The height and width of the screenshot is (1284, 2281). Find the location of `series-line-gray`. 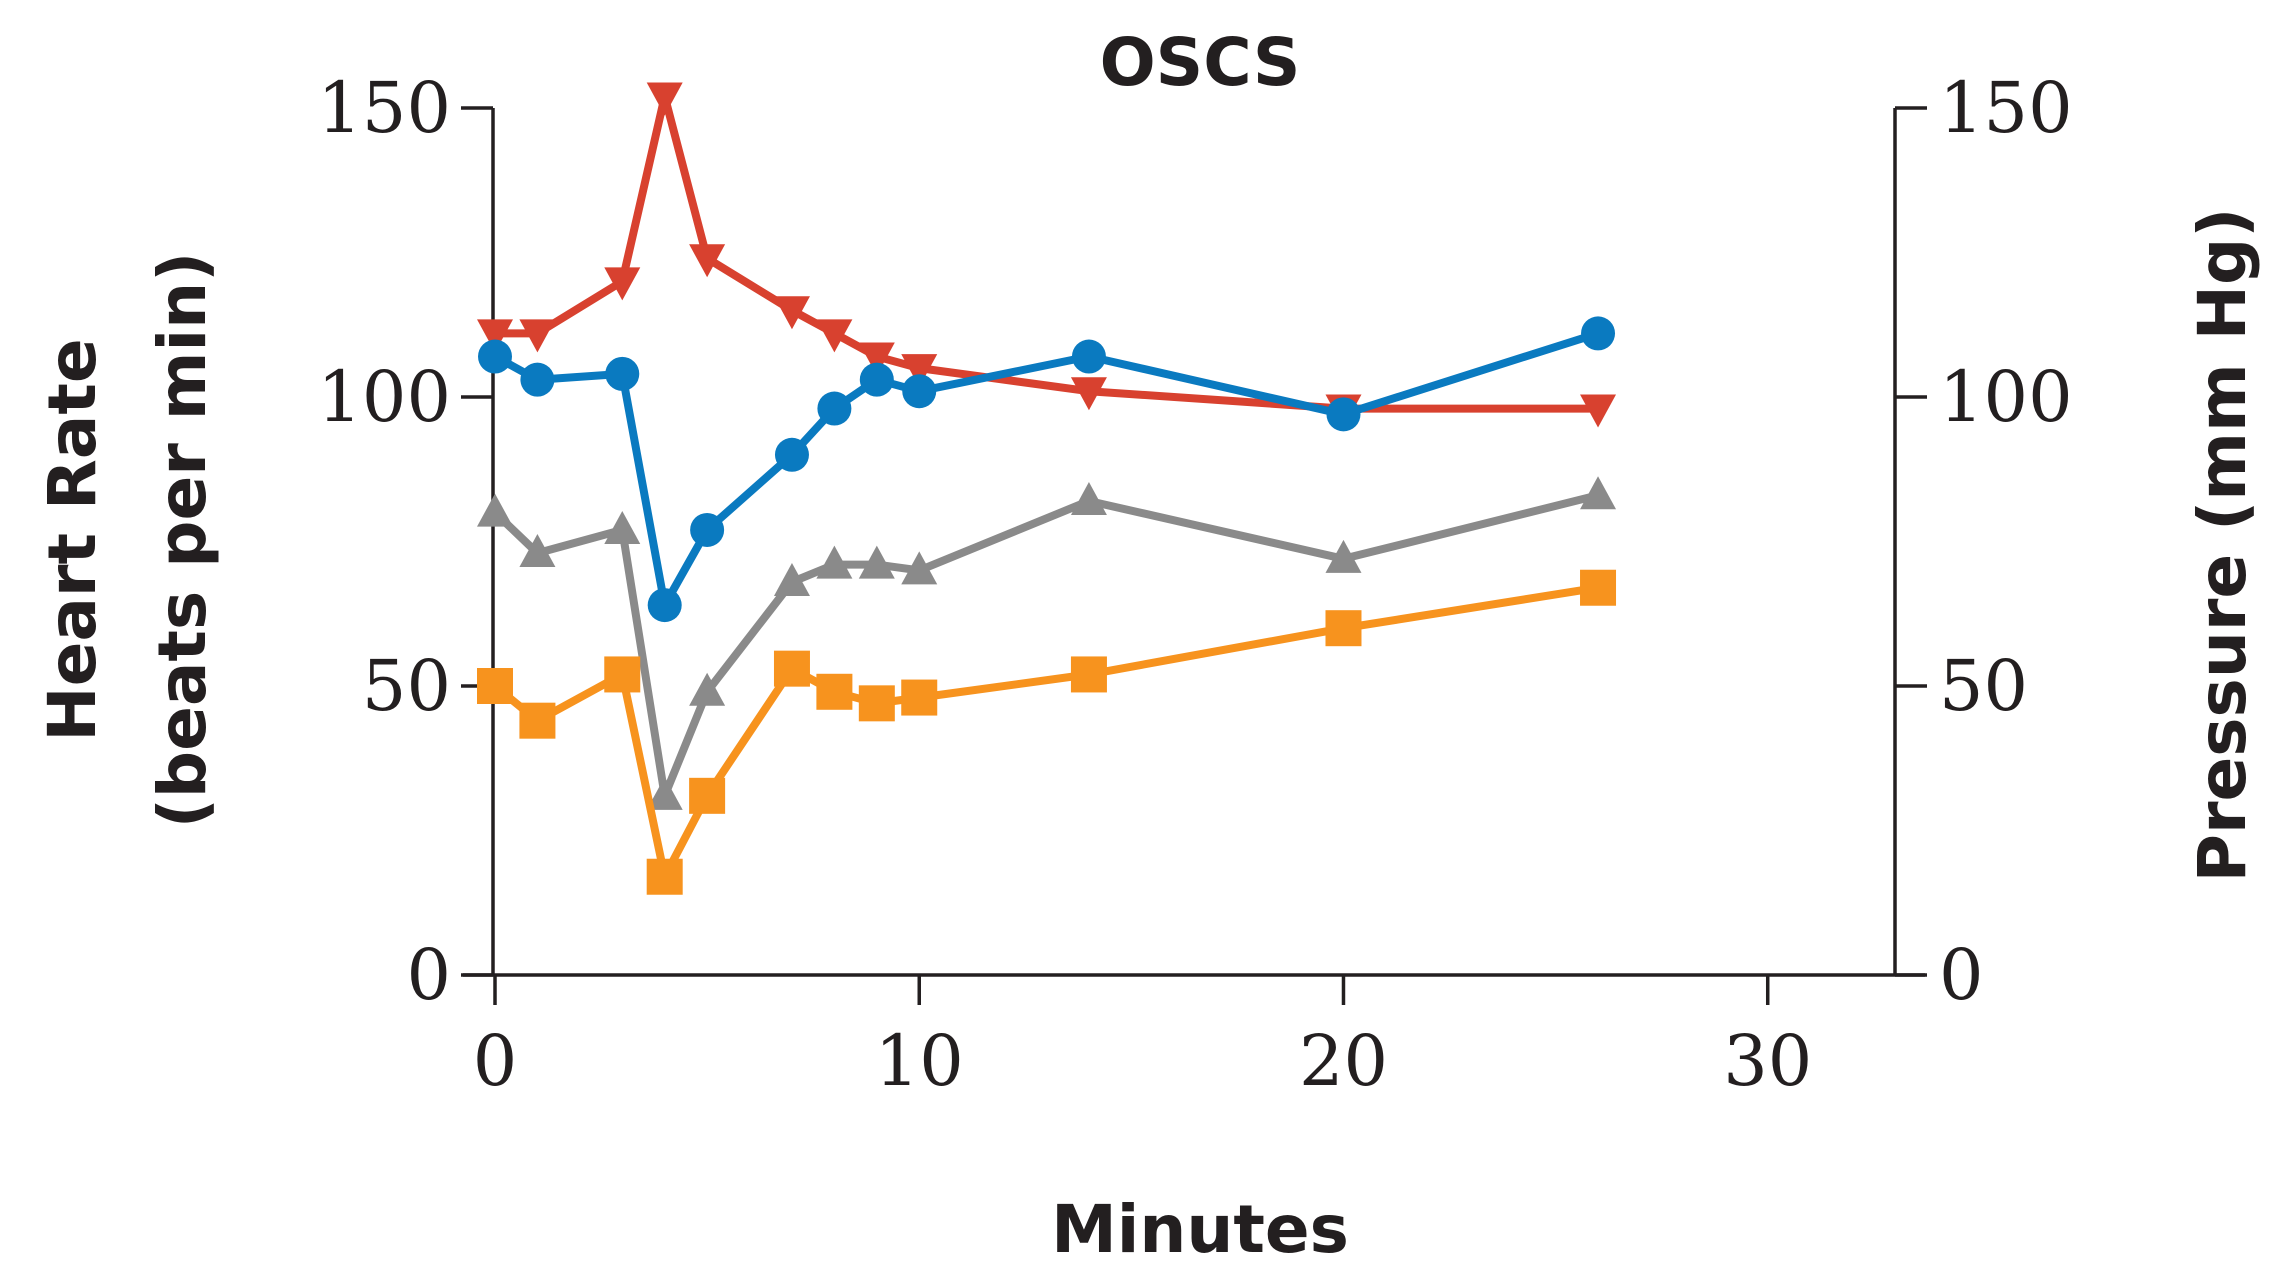

series-line-gray is located at coordinates (1046, 645).